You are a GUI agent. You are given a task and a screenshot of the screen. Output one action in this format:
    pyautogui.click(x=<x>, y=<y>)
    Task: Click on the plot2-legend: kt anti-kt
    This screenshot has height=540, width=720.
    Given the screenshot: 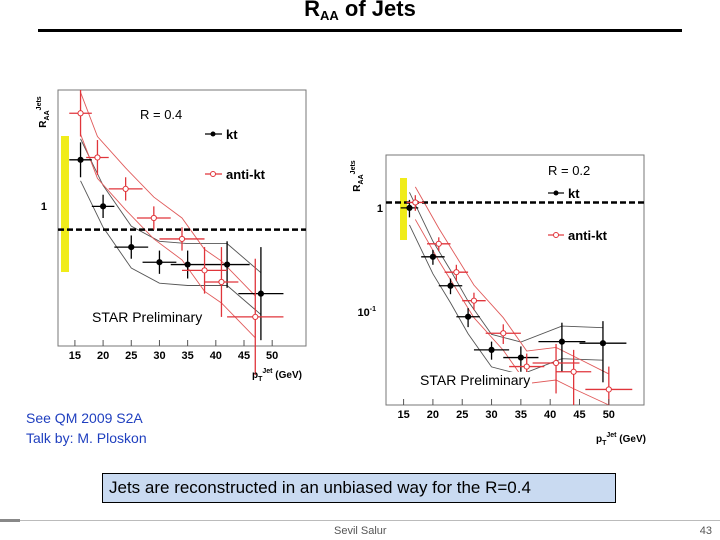 What is the action you would take?
    pyautogui.click(x=578, y=214)
    